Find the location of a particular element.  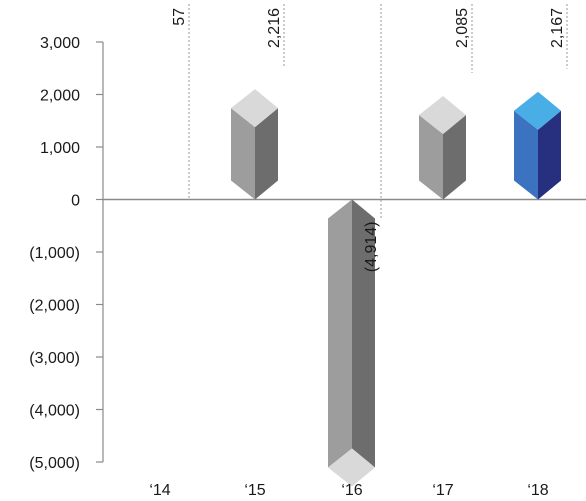

y-tick-label: 0 is located at coordinates (75, 201).